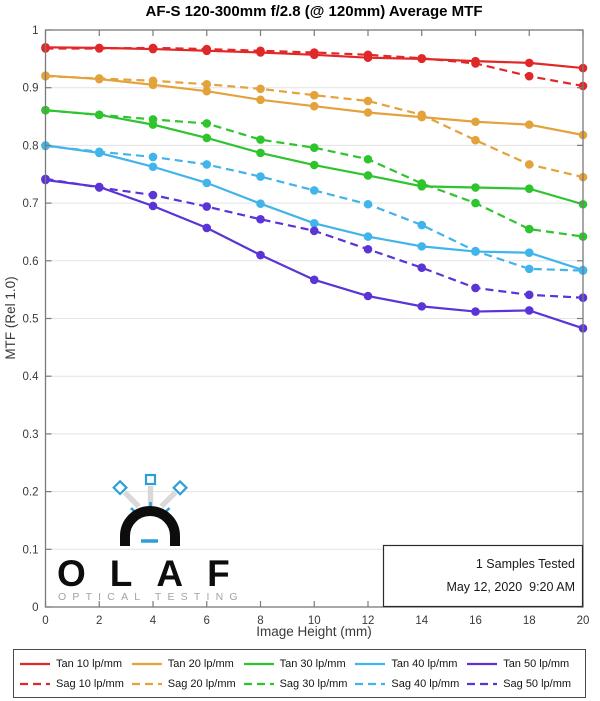 This screenshot has height=701, width=600. I want to click on legend-column-4: Tan 40 lp/mm Sag 40 lp/mm, so click(411, 674).